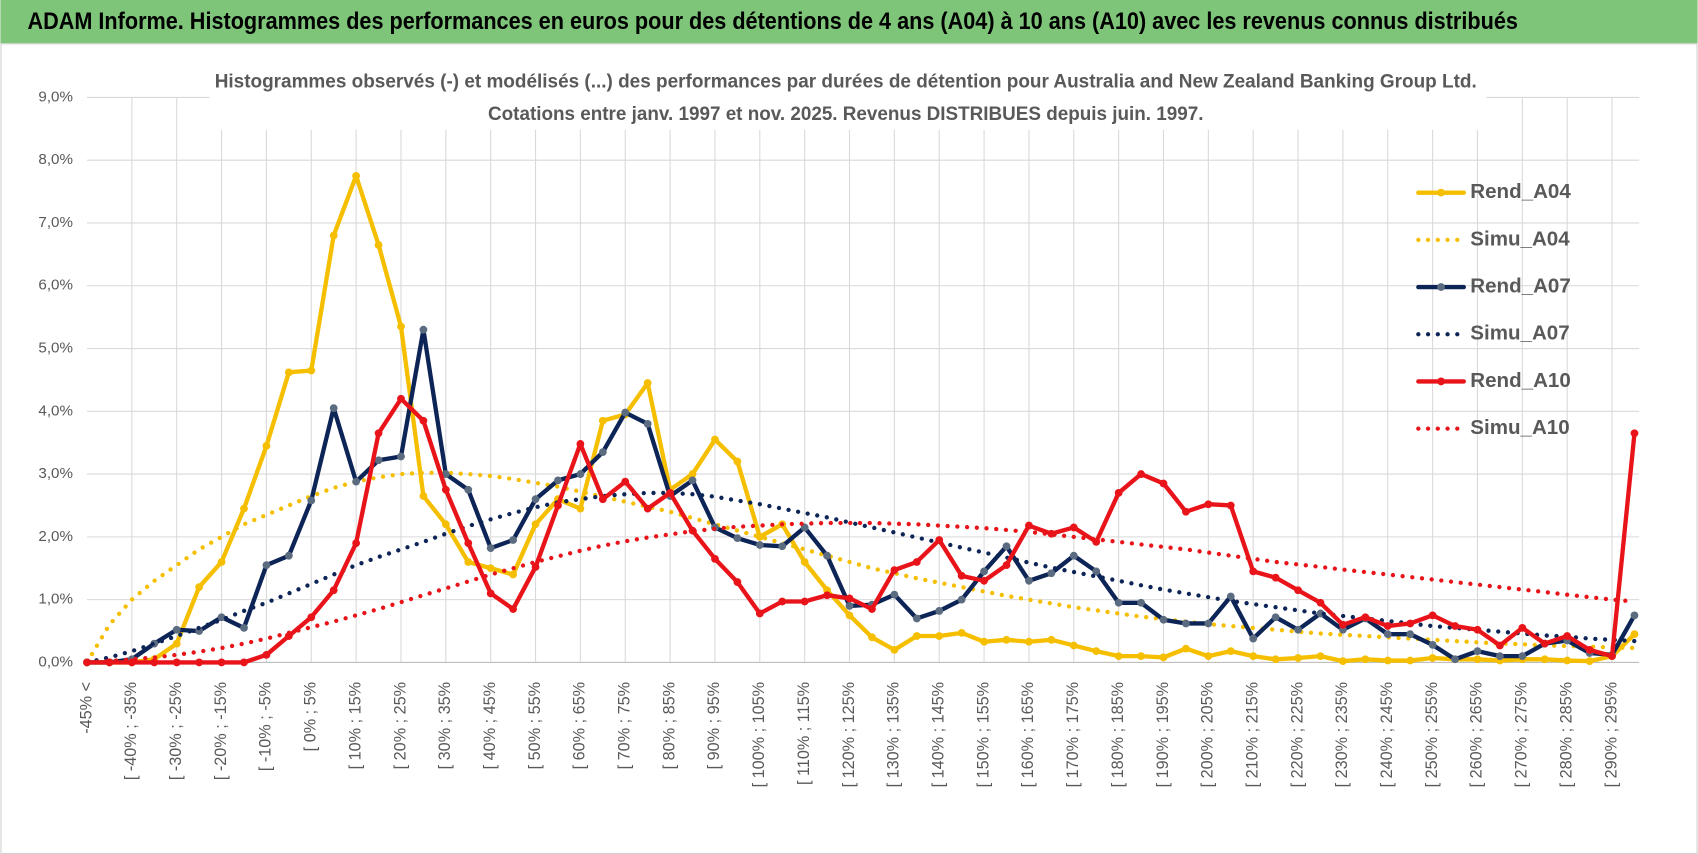 Image resolution: width=1698 pixels, height=854 pixels. What do you see at coordinates (1519, 427) in the screenshot?
I see `legend-label: Simu_A10` at bounding box center [1519, 427].